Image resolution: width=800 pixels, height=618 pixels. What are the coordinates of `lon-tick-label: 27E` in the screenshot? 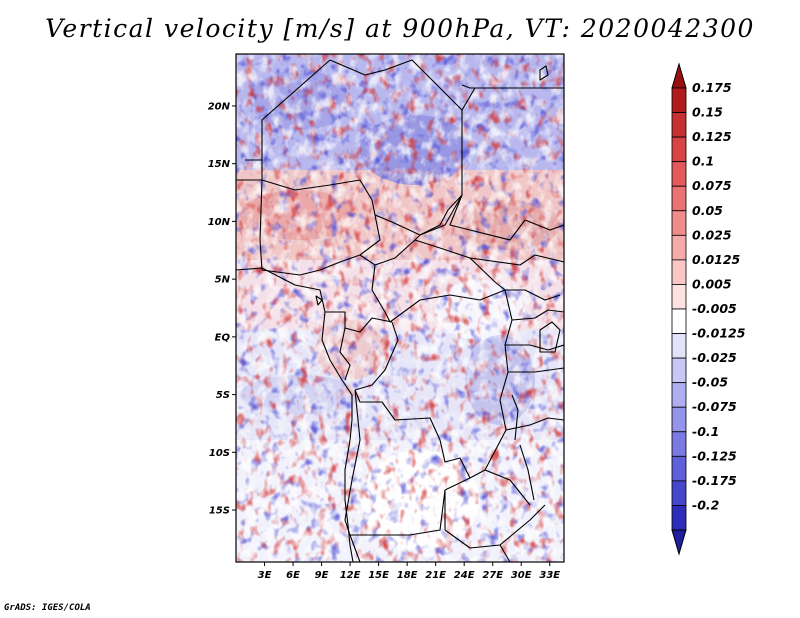 It's located at (492, 575).